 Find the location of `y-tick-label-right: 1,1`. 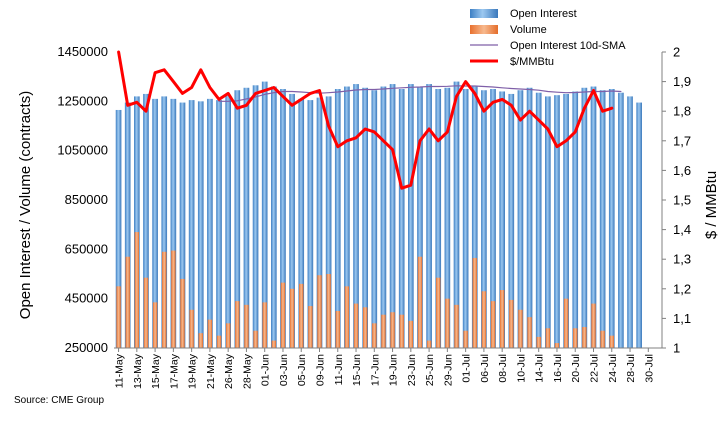

y-tick-label-right: 1,1 is located at coordinates (682, 318).